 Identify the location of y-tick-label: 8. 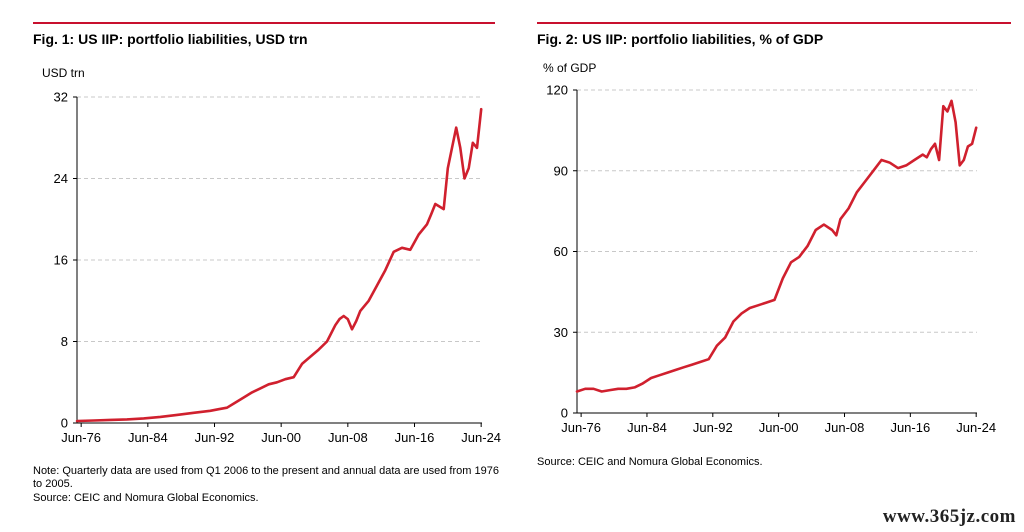
(64, 341).